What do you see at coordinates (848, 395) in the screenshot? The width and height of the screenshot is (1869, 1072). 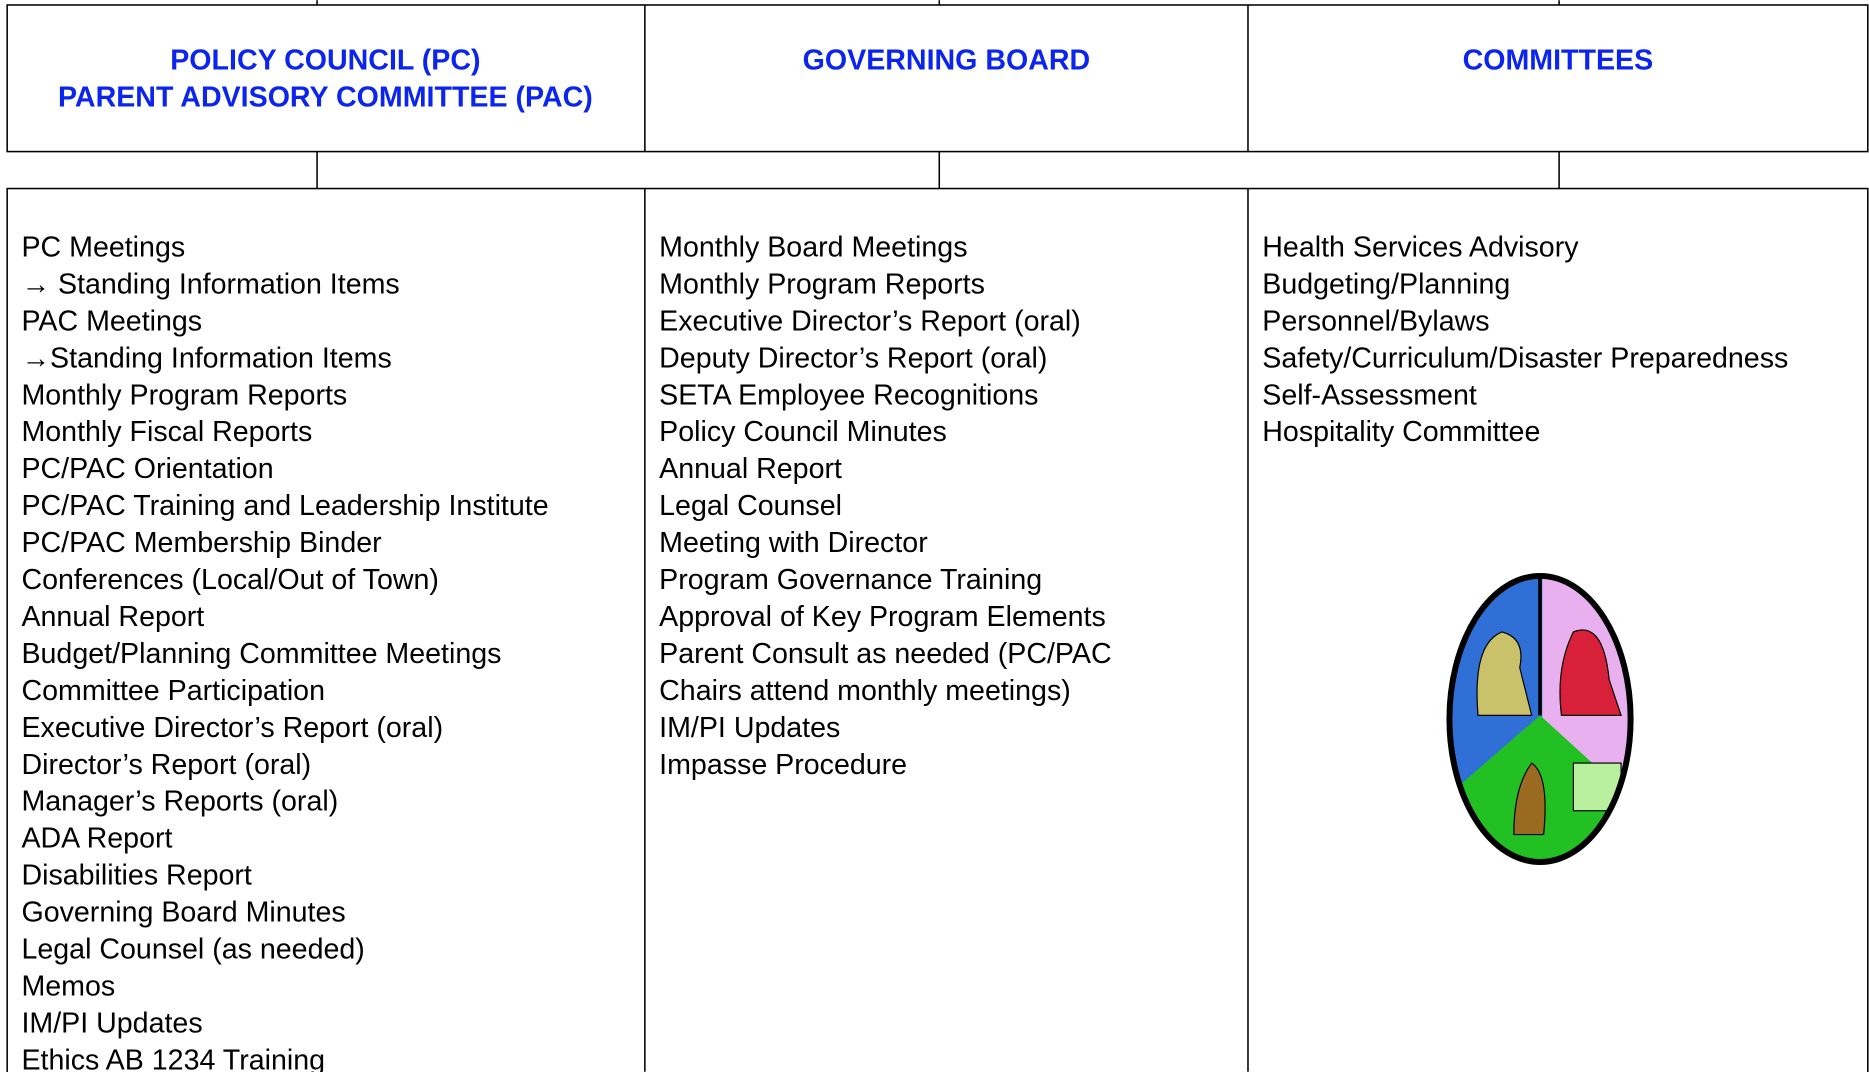 I see `list-item: SETA Employee Recognitions` at bounding box center [848, 395].